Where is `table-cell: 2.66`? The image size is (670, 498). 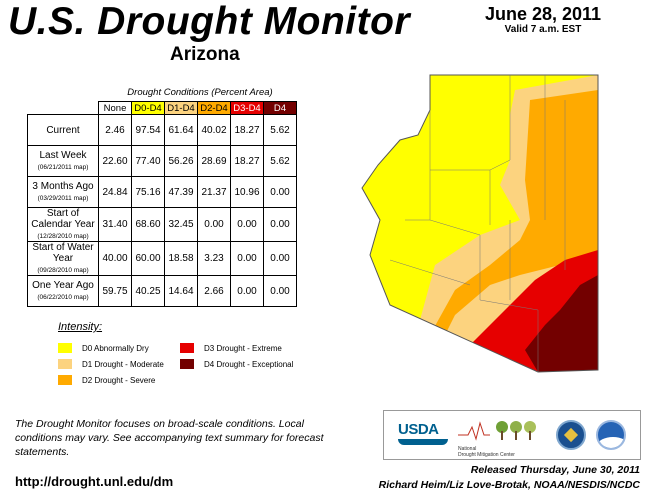
table-cell: 2.66 is located at coordinates (214, 291).